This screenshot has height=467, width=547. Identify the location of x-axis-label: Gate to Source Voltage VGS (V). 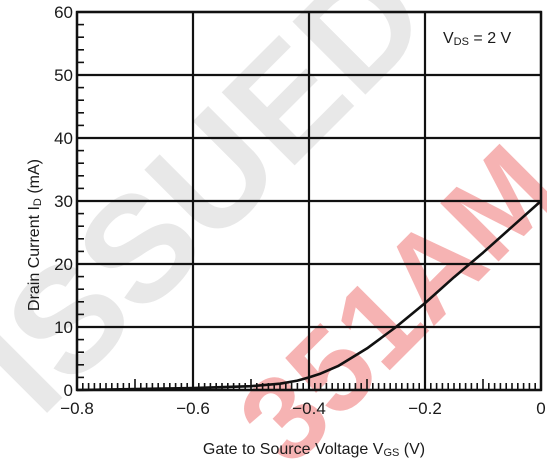
(314, 450).